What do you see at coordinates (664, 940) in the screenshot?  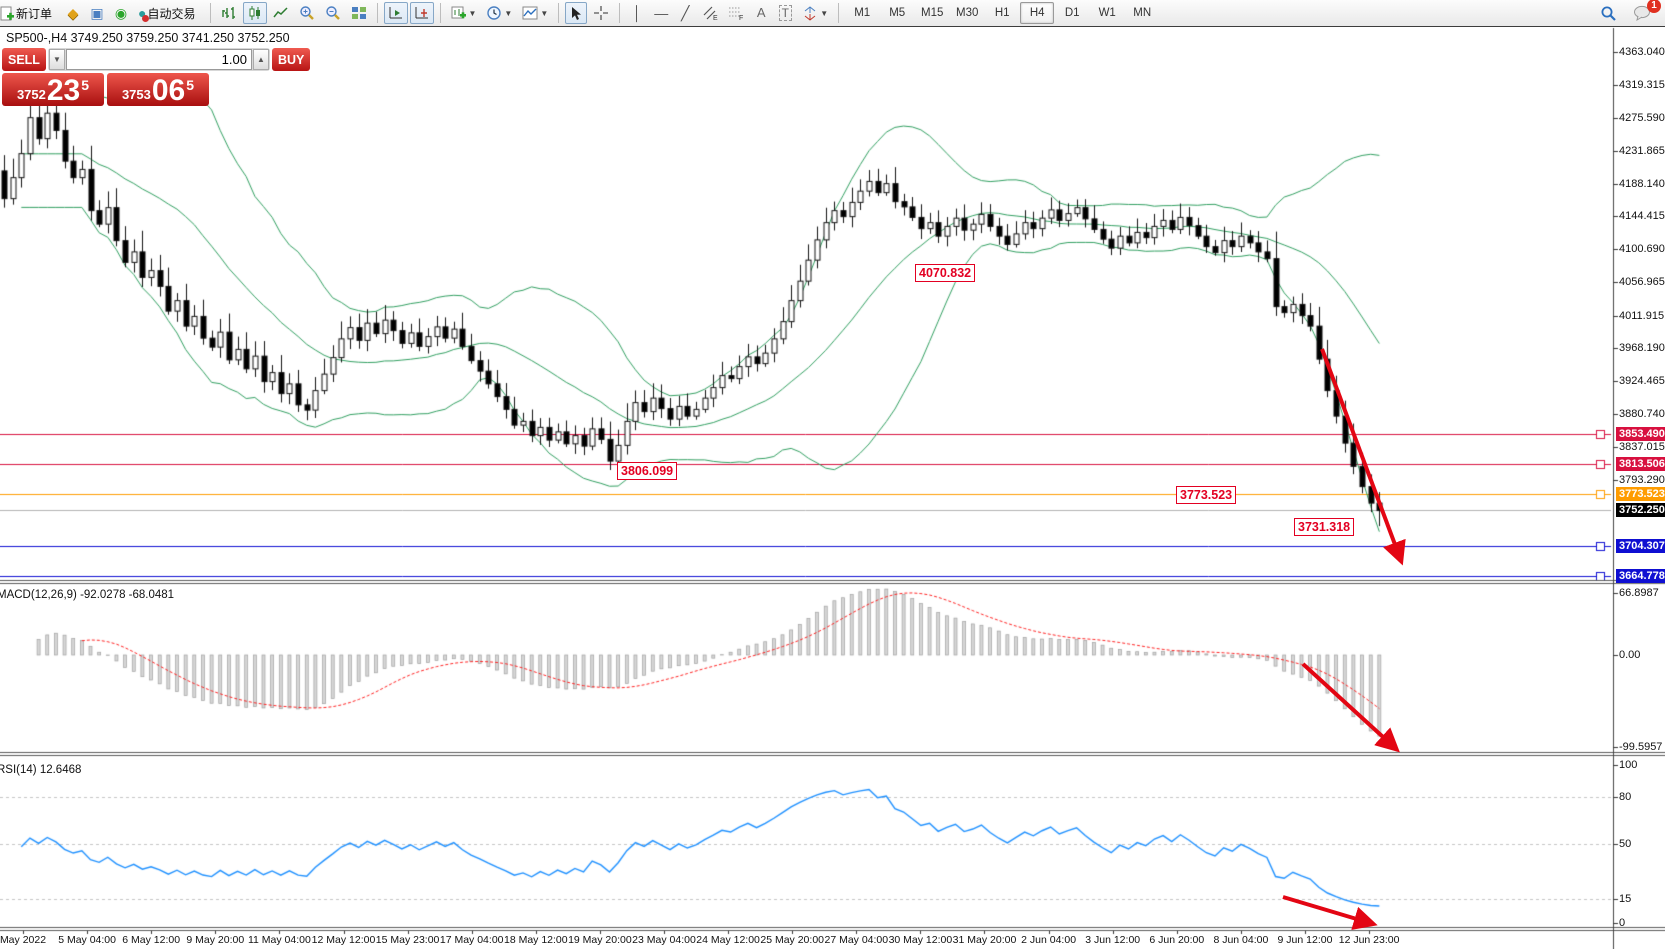 I see `time-tick-label: 23 May 04:00` at bounding box center [664, 940].